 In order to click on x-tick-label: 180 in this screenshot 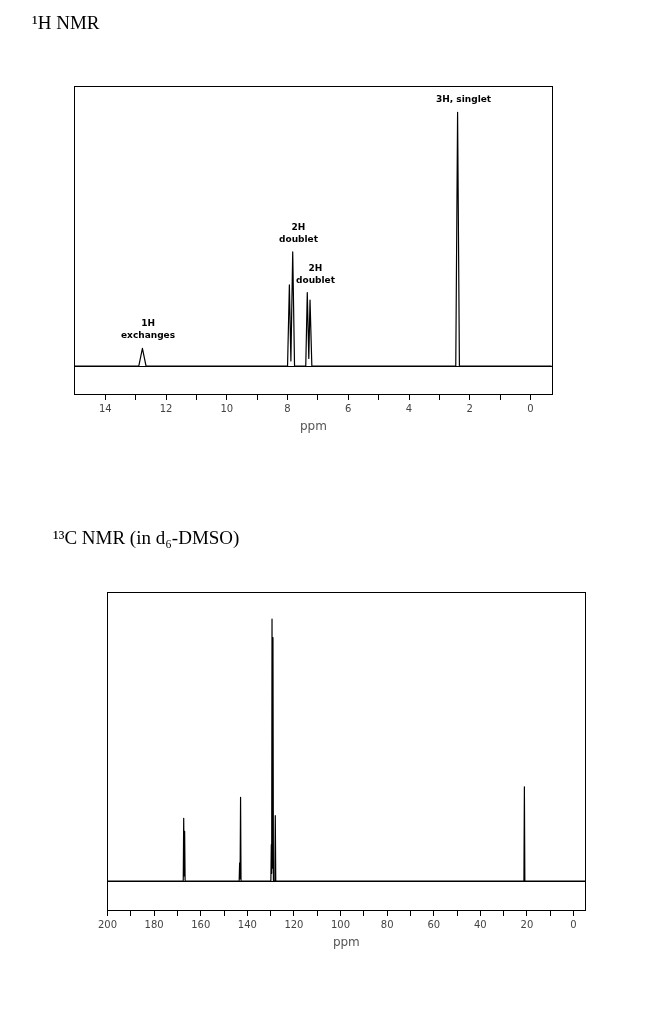, I will do `click(154, 924)`.